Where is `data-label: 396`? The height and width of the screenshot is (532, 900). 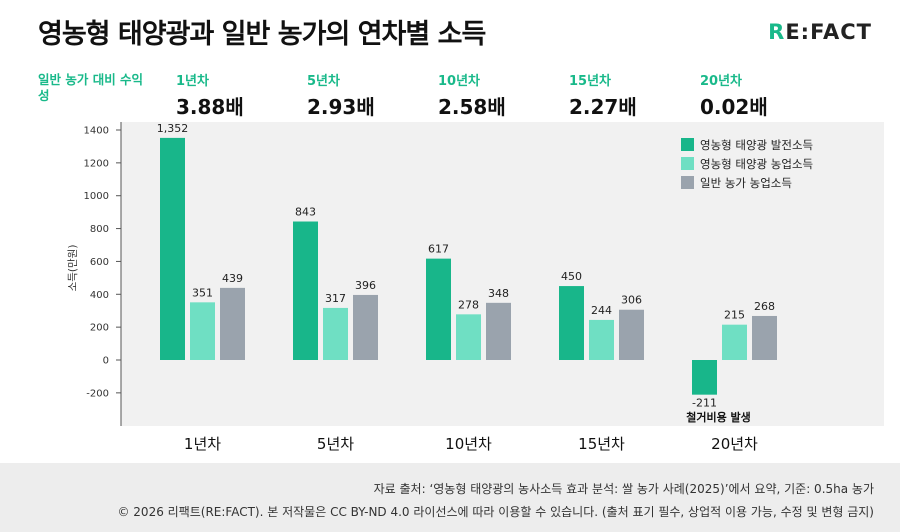
data-label: 396 is located at coordinates (365, 285).